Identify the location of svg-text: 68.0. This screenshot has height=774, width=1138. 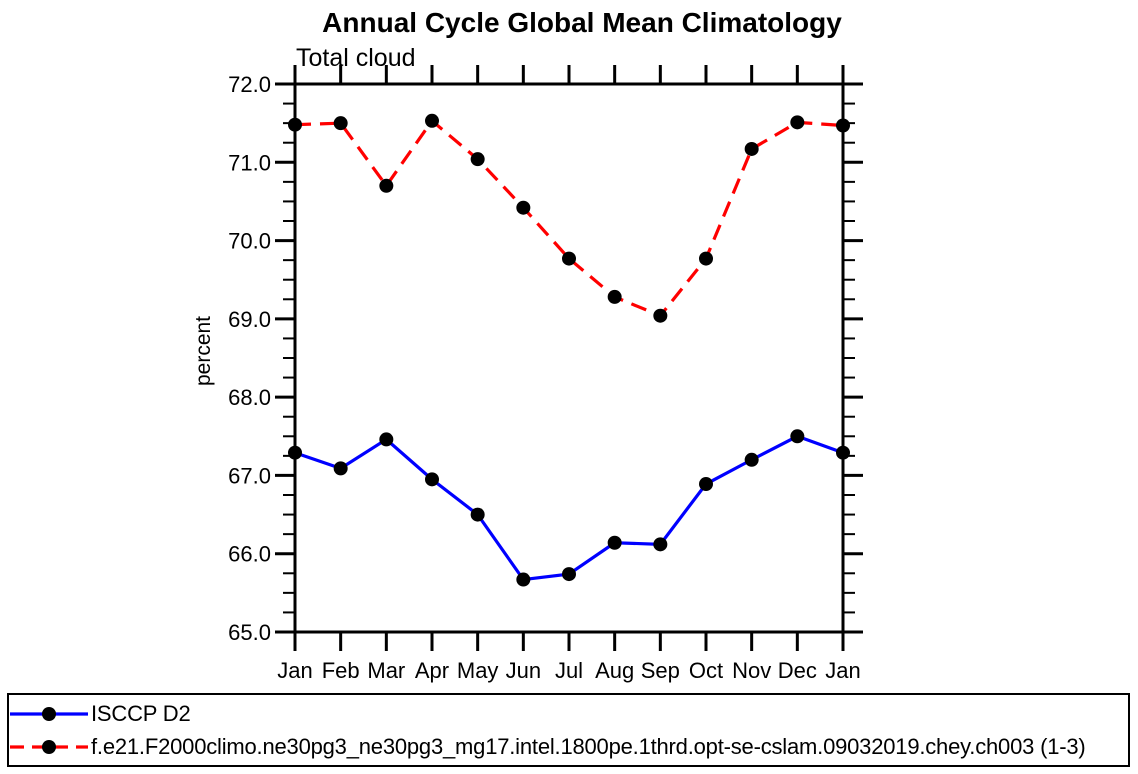
(249, 397).